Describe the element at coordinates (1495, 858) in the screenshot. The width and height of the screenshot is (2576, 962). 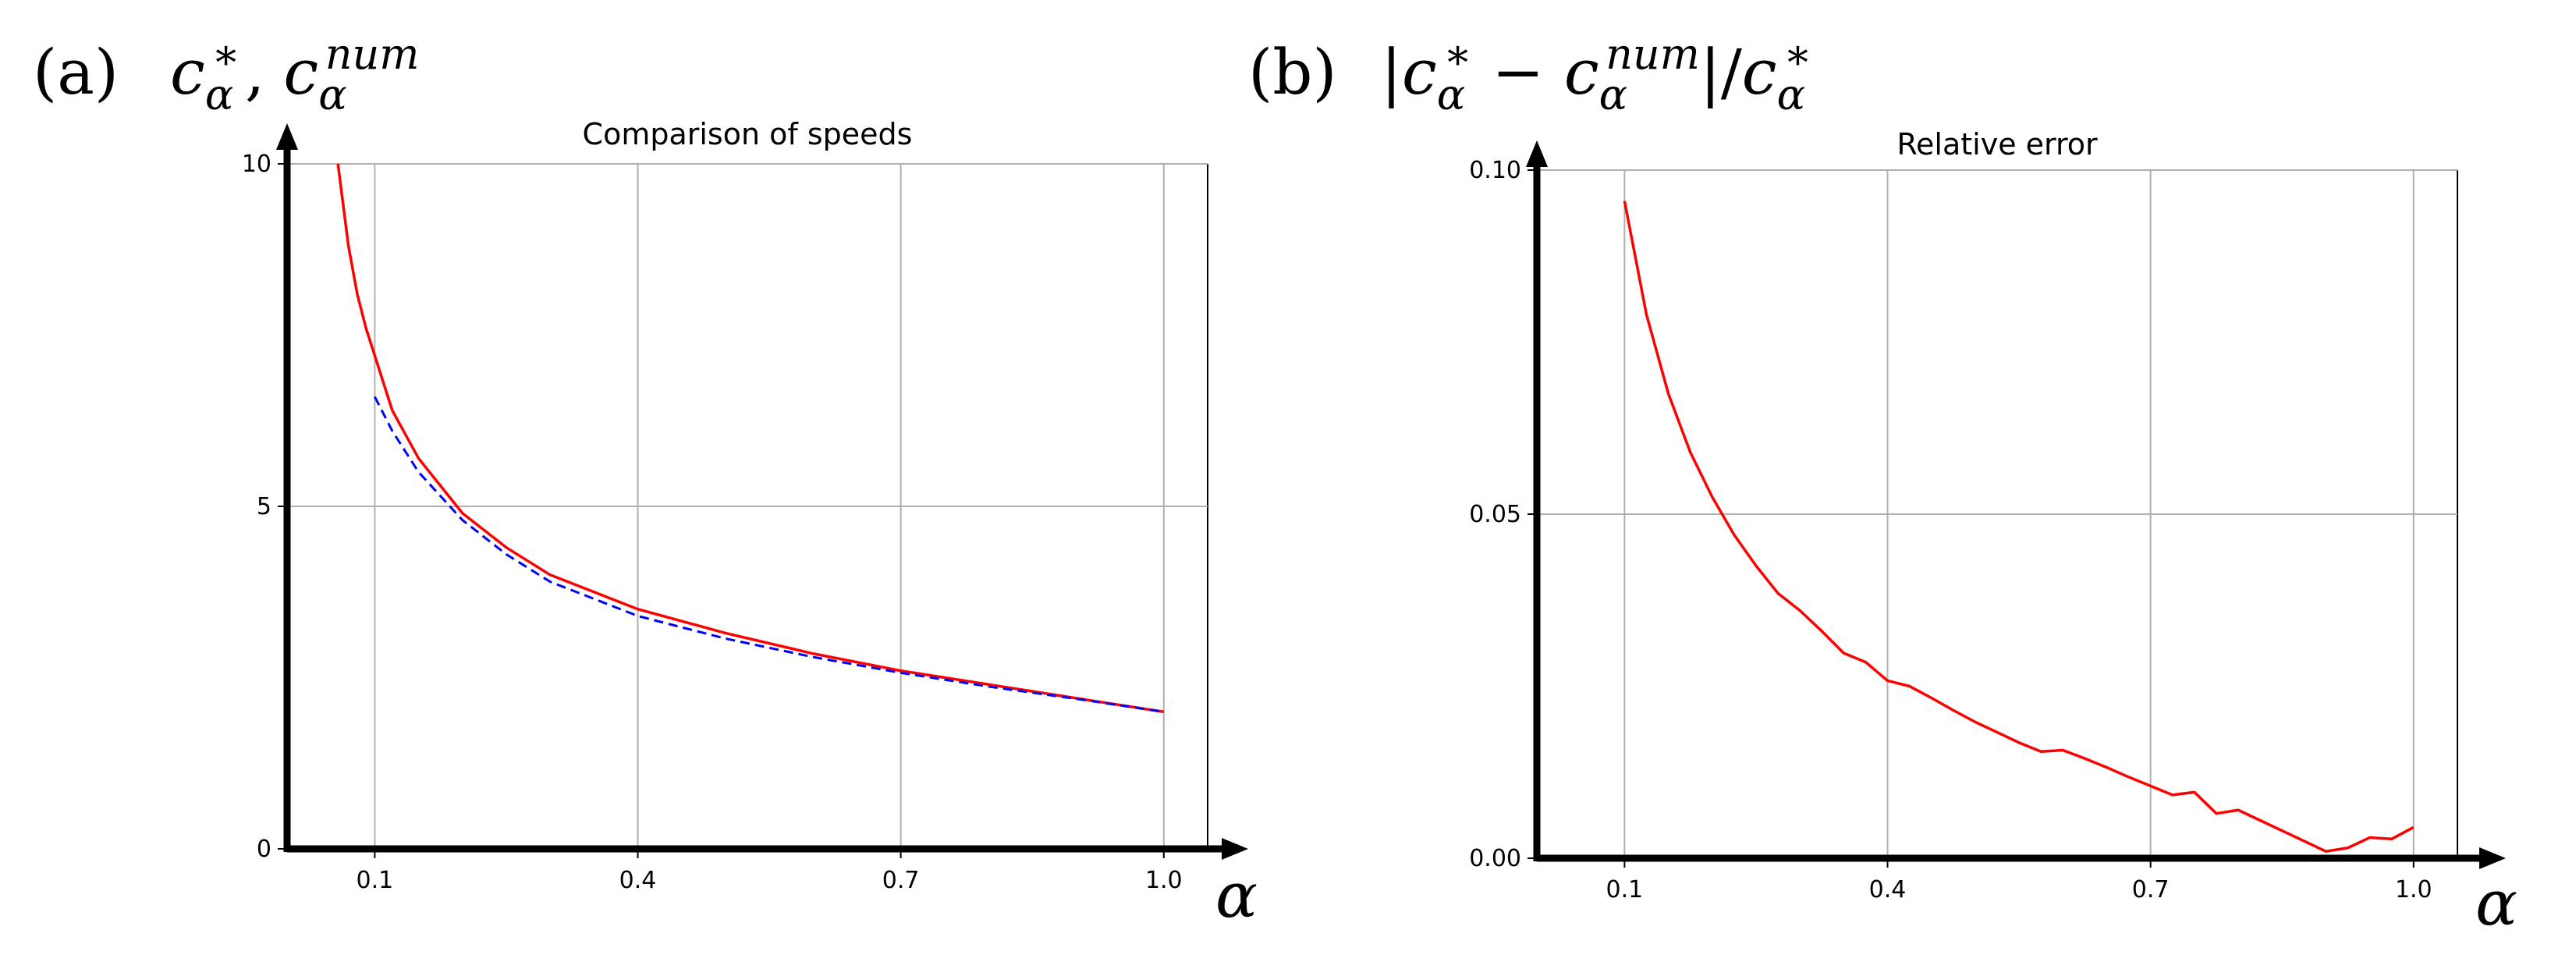
I see `y-tick-label: 0.00` at that location.